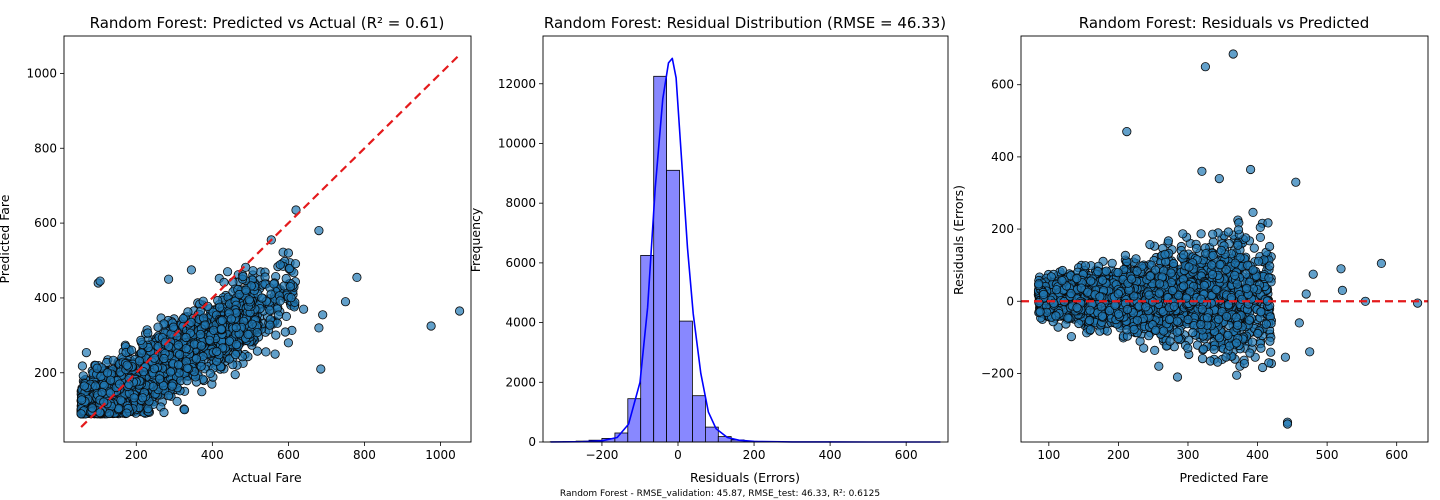  I want to click on x-tick-label: 200, so click(136, 455).